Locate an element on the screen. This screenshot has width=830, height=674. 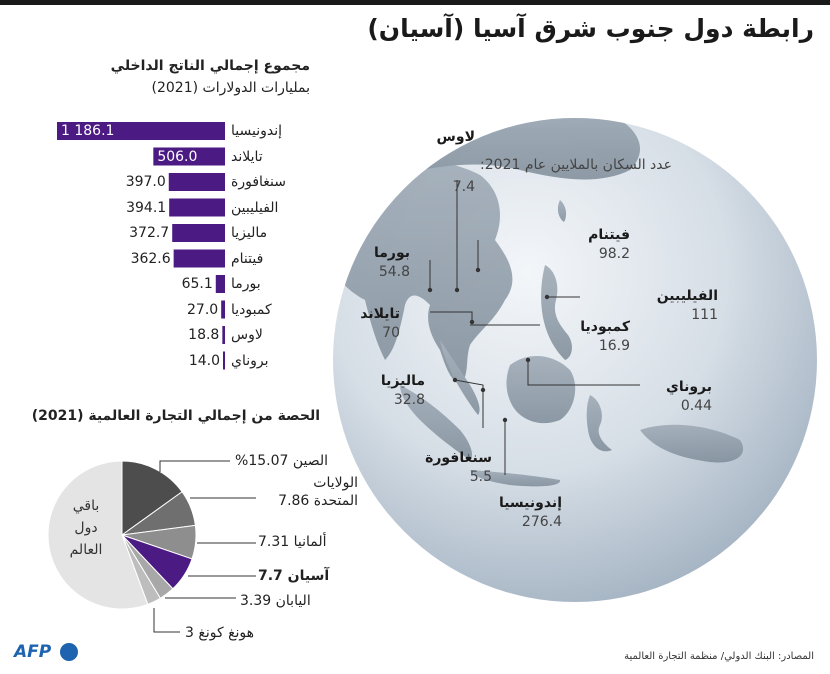
gdp-value-label: 394.1 is located at coordinates (146, 207).